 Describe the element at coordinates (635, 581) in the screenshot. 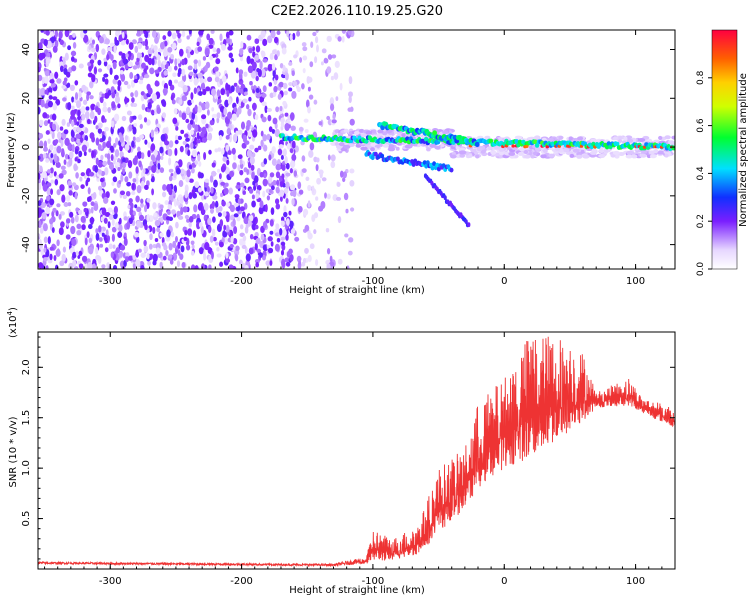

I see `x-tick-label: 100` at that location.